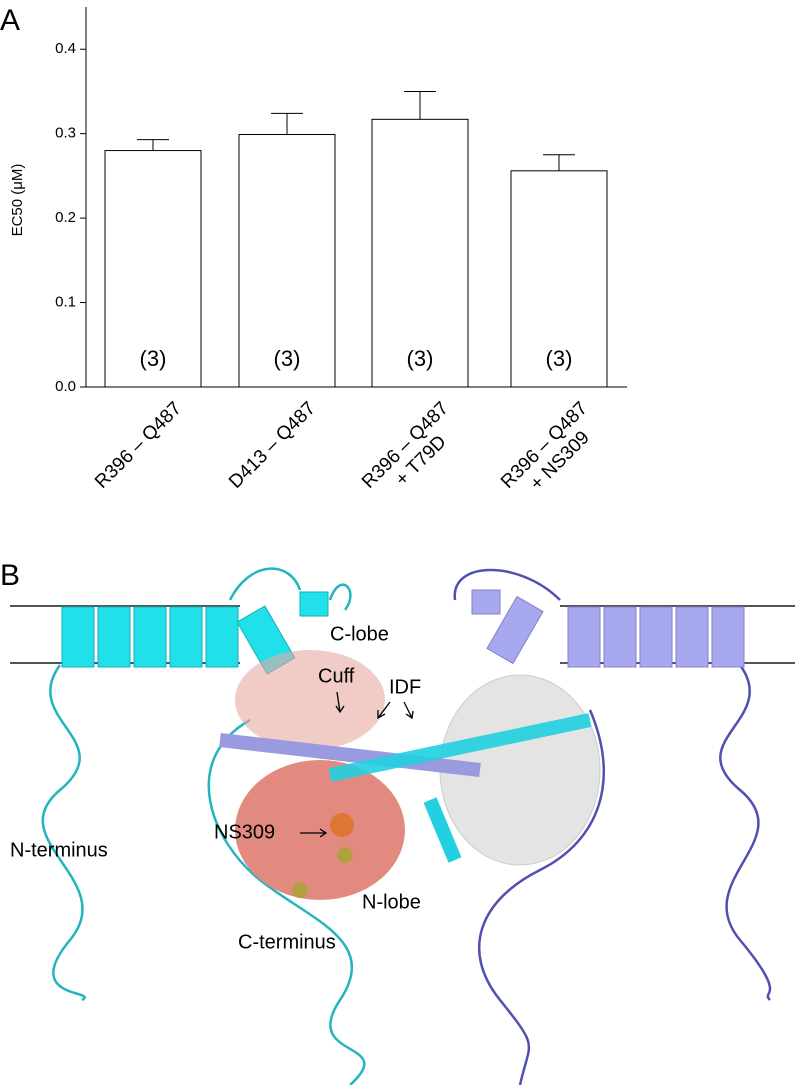  What do you see at coordinates (59, 850) in the screenshot?
I see `label: N-terminus` at bounding box center [59, 850].